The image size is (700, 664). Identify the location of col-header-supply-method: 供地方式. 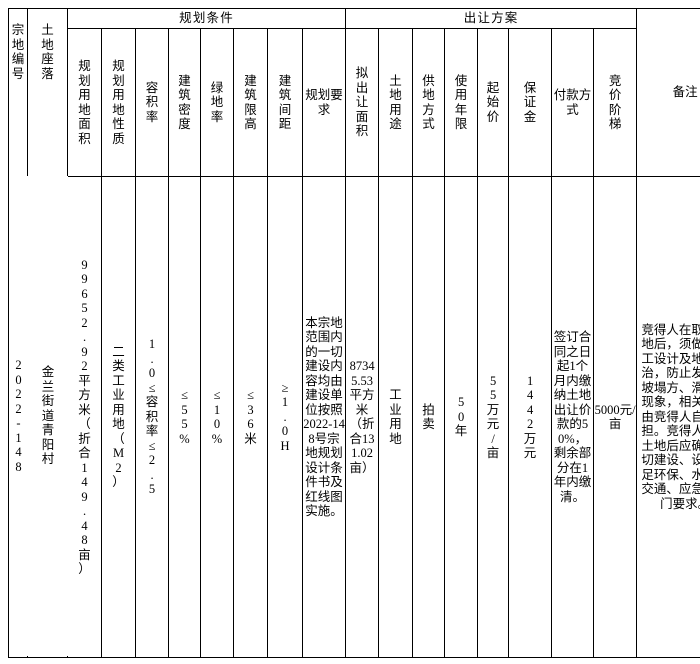
(429, 102).